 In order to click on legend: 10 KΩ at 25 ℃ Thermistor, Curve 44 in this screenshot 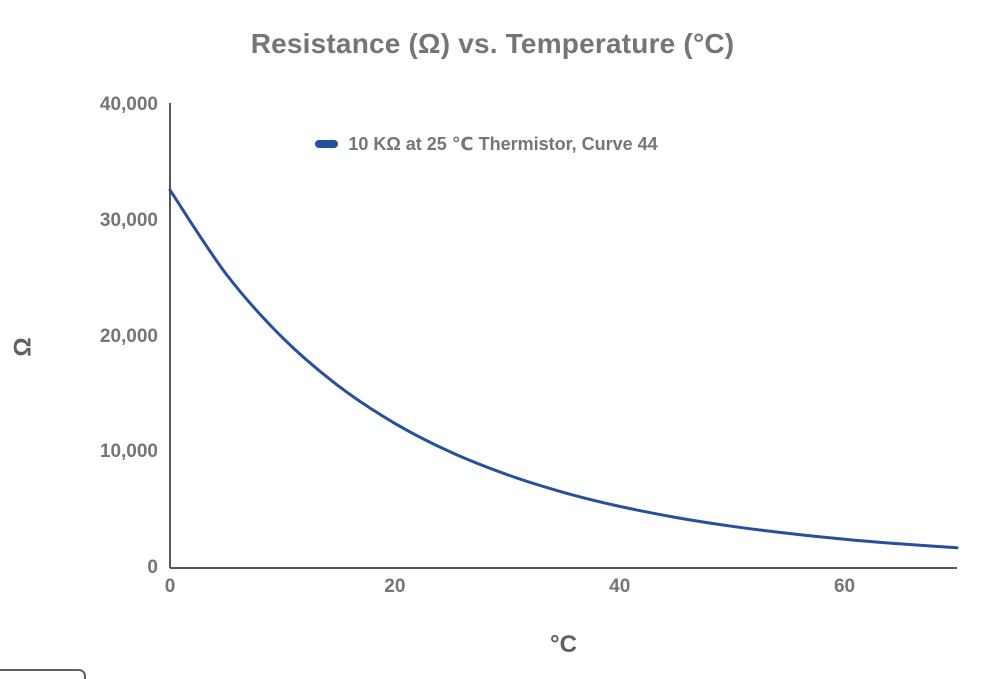, I will do `click(486, 144)`.